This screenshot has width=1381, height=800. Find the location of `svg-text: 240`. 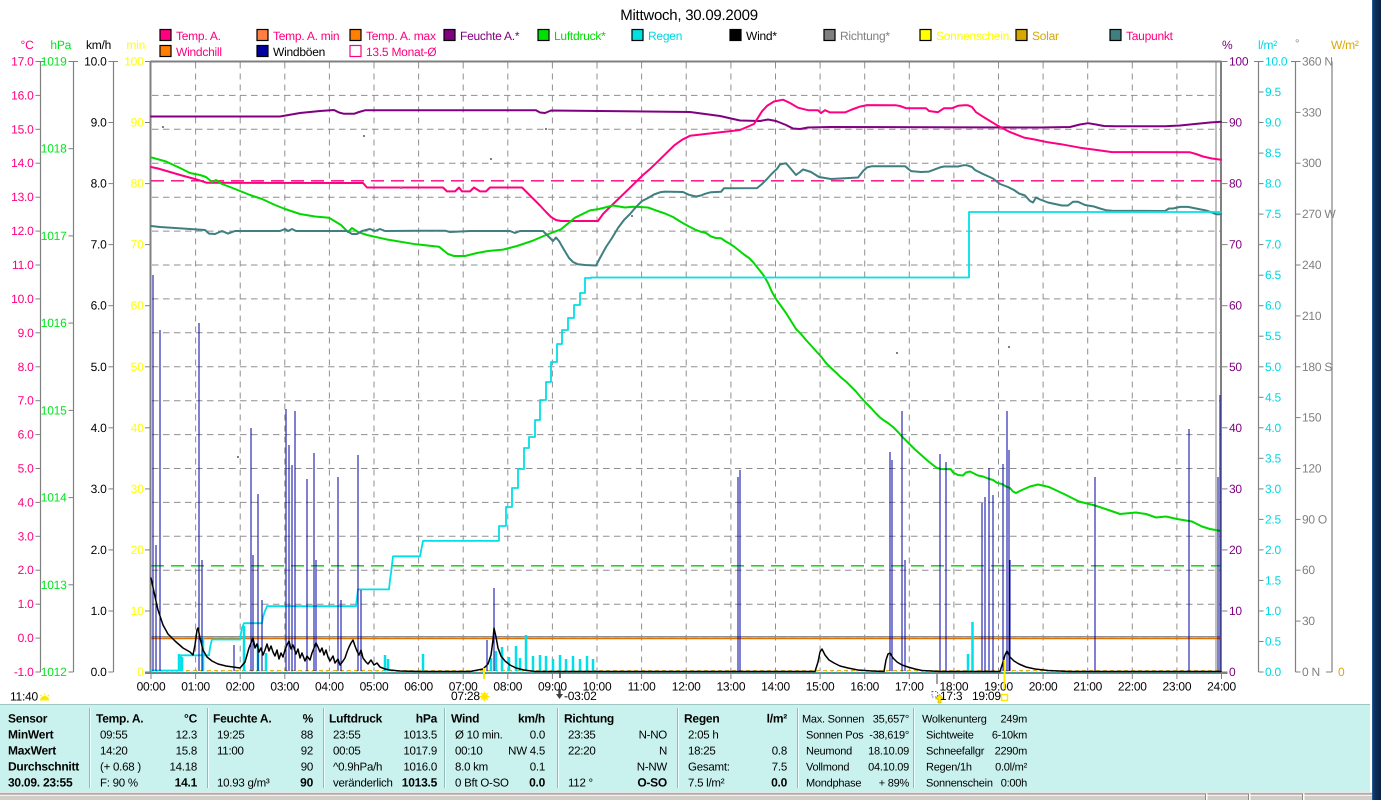

svg-text: 240 is located at coordinates (1312, 265).